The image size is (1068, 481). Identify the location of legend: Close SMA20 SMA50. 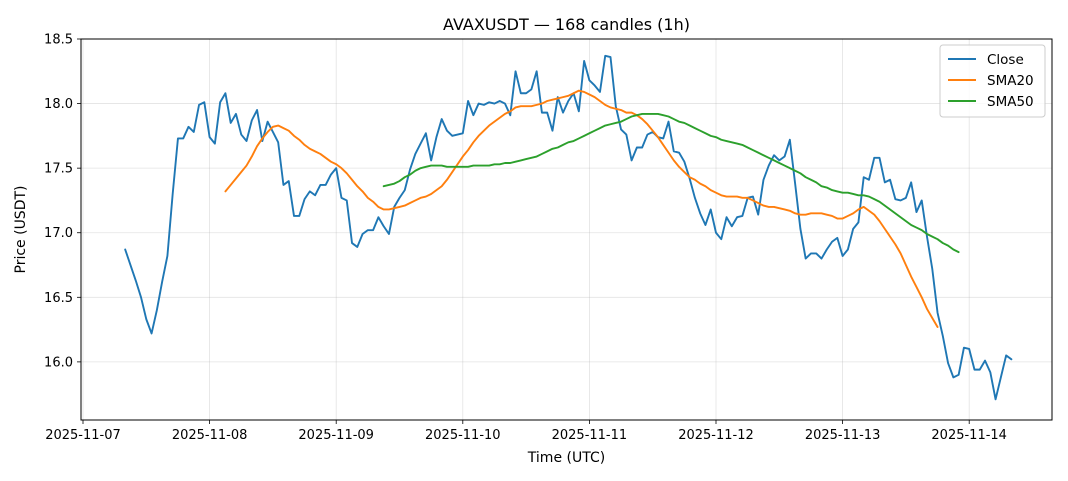
(992, 81).